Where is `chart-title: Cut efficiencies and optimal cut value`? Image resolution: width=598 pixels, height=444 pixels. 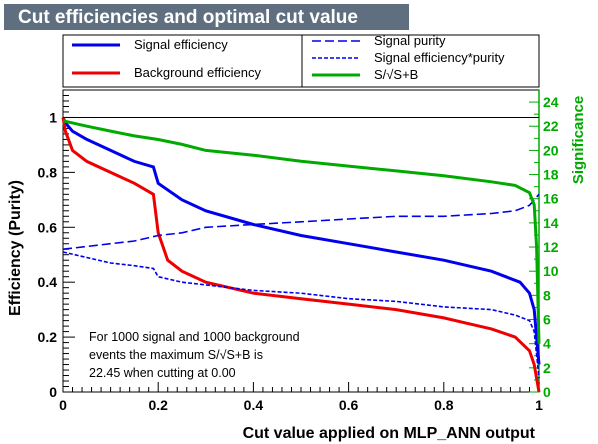
chart-title: Cut efficiencies and optimal cut value is located at coordinates (188, 17).